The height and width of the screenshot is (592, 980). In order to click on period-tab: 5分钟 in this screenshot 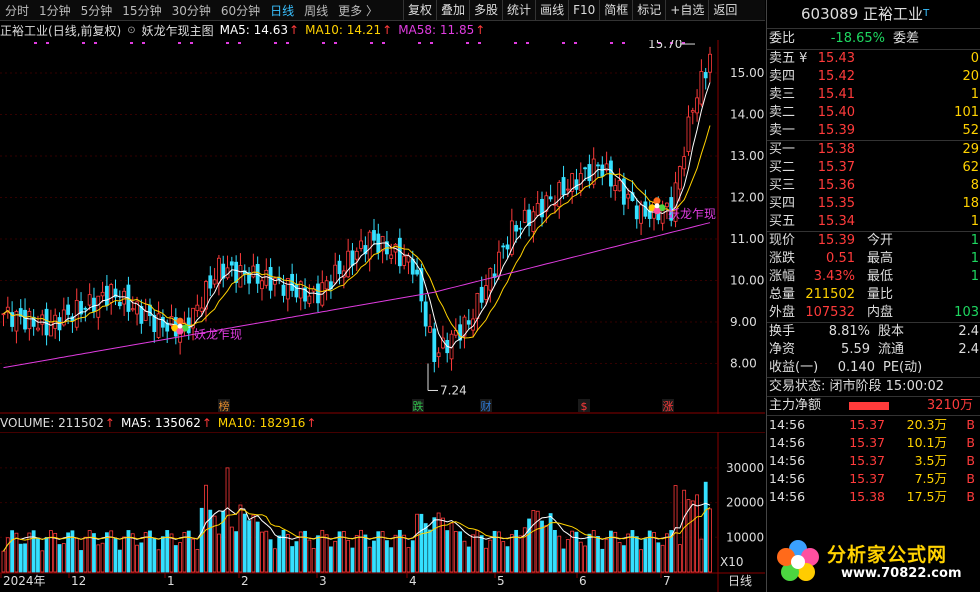, I will do `click(96, 10)`.